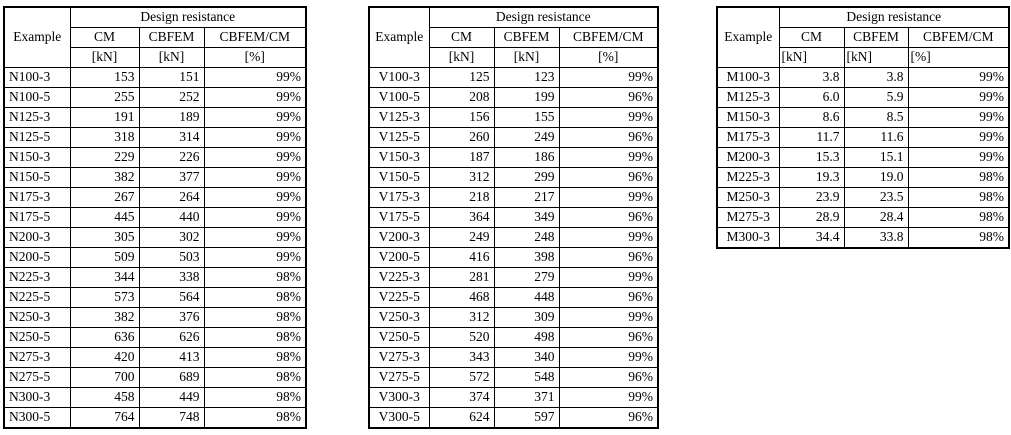 This screenshot has width=1011, height=435. What do you see at coordinates (37, 297) in the screenshot?
I see `example-cell: N225-5` at bounding box center [37, 297].